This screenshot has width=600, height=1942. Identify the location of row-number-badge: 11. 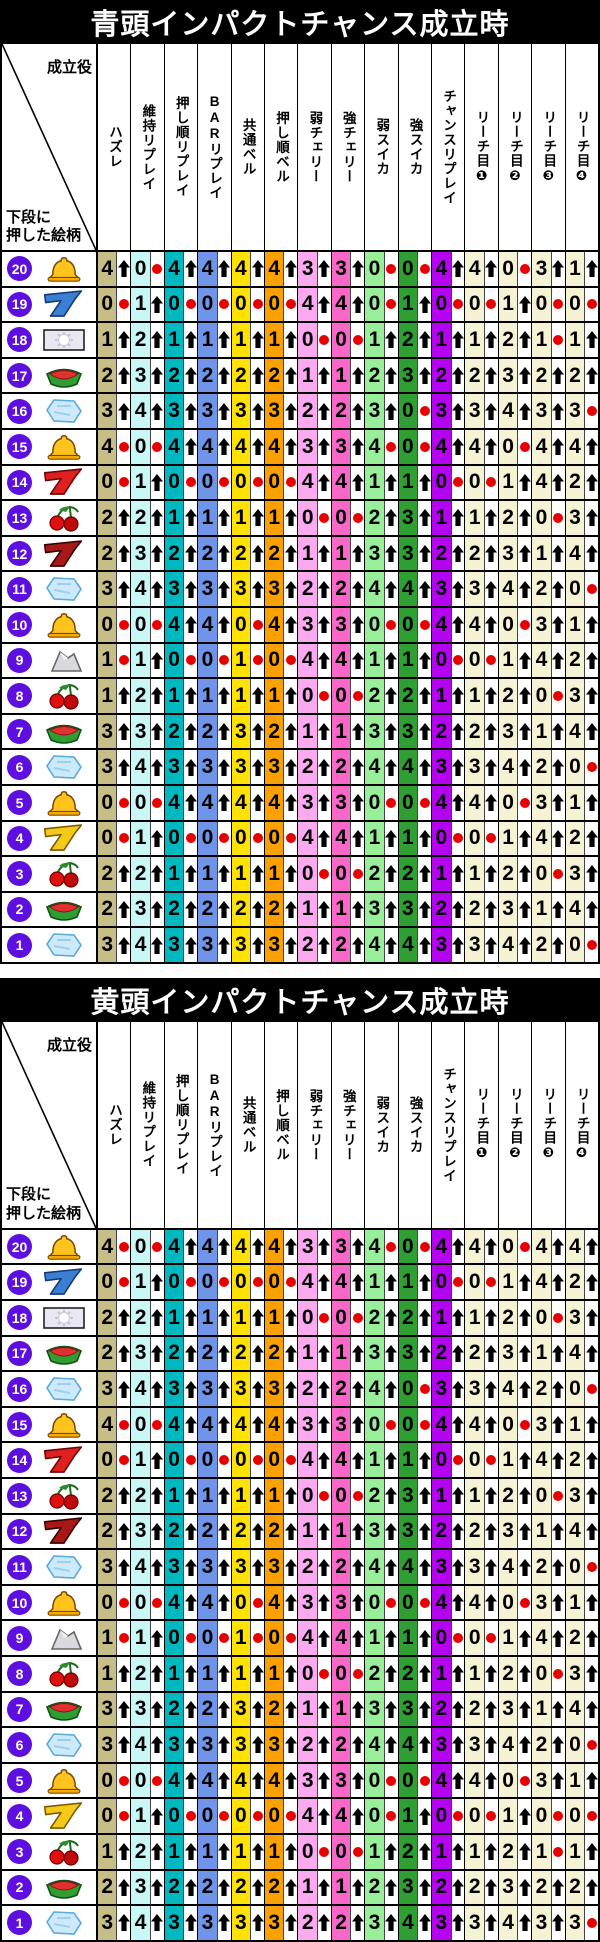
(19, 1567).